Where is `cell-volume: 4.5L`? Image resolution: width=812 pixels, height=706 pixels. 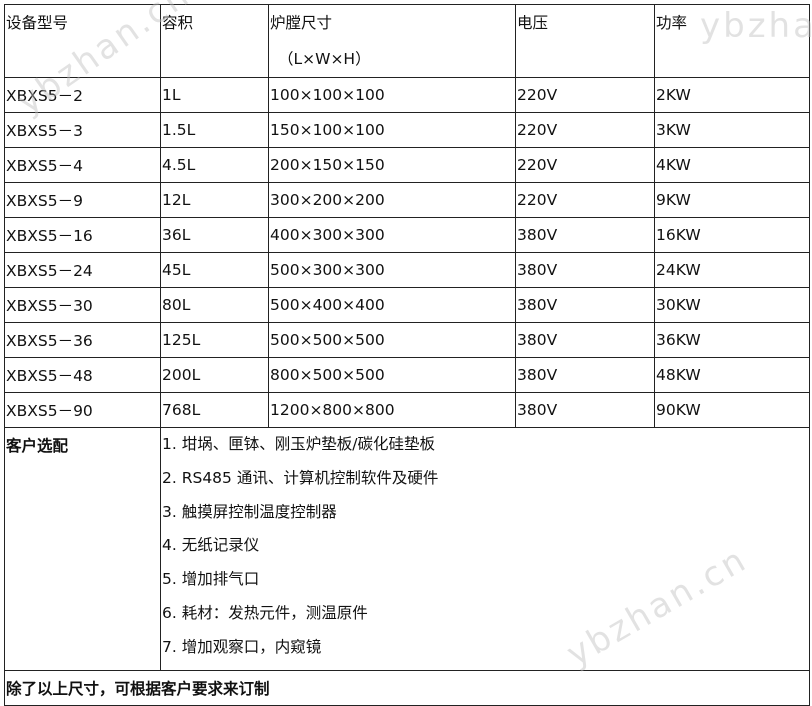 cell-volume: 4.5L is located at coordinates (214, 165).